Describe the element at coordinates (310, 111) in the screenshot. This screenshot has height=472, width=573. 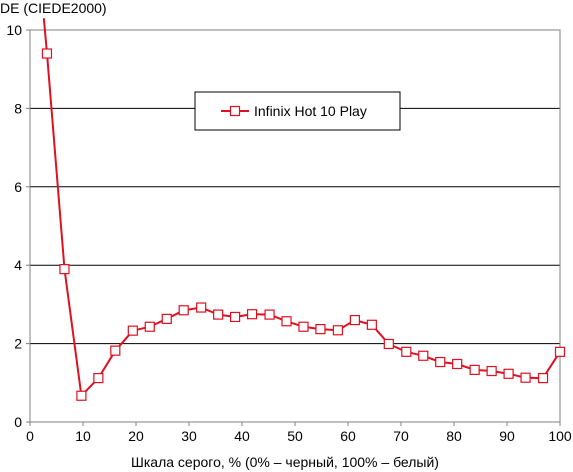
I see `legend-entry-label: Infinix Hot 10 Play` at that location.